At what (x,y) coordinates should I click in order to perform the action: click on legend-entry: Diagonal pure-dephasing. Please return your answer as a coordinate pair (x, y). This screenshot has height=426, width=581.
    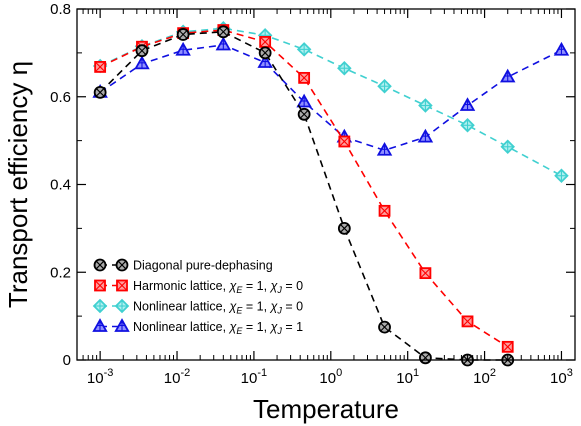
    Looking at the image, I should click on (183, 265).